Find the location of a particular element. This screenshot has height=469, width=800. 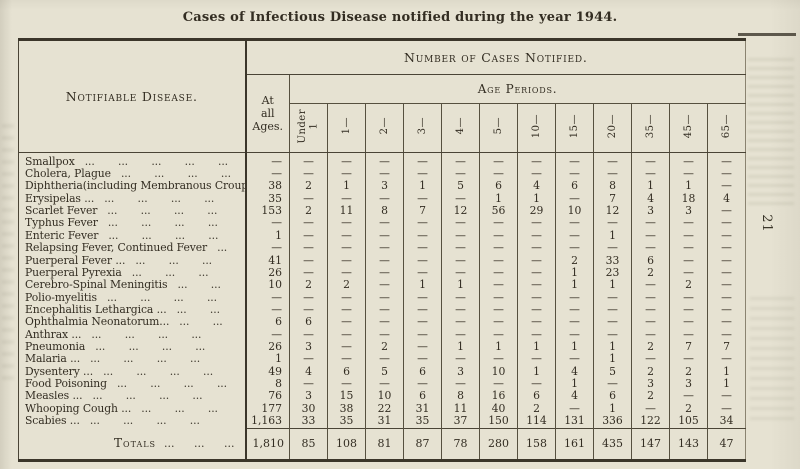

value-age-period-4: 1 is located at coordinates (460, 347).